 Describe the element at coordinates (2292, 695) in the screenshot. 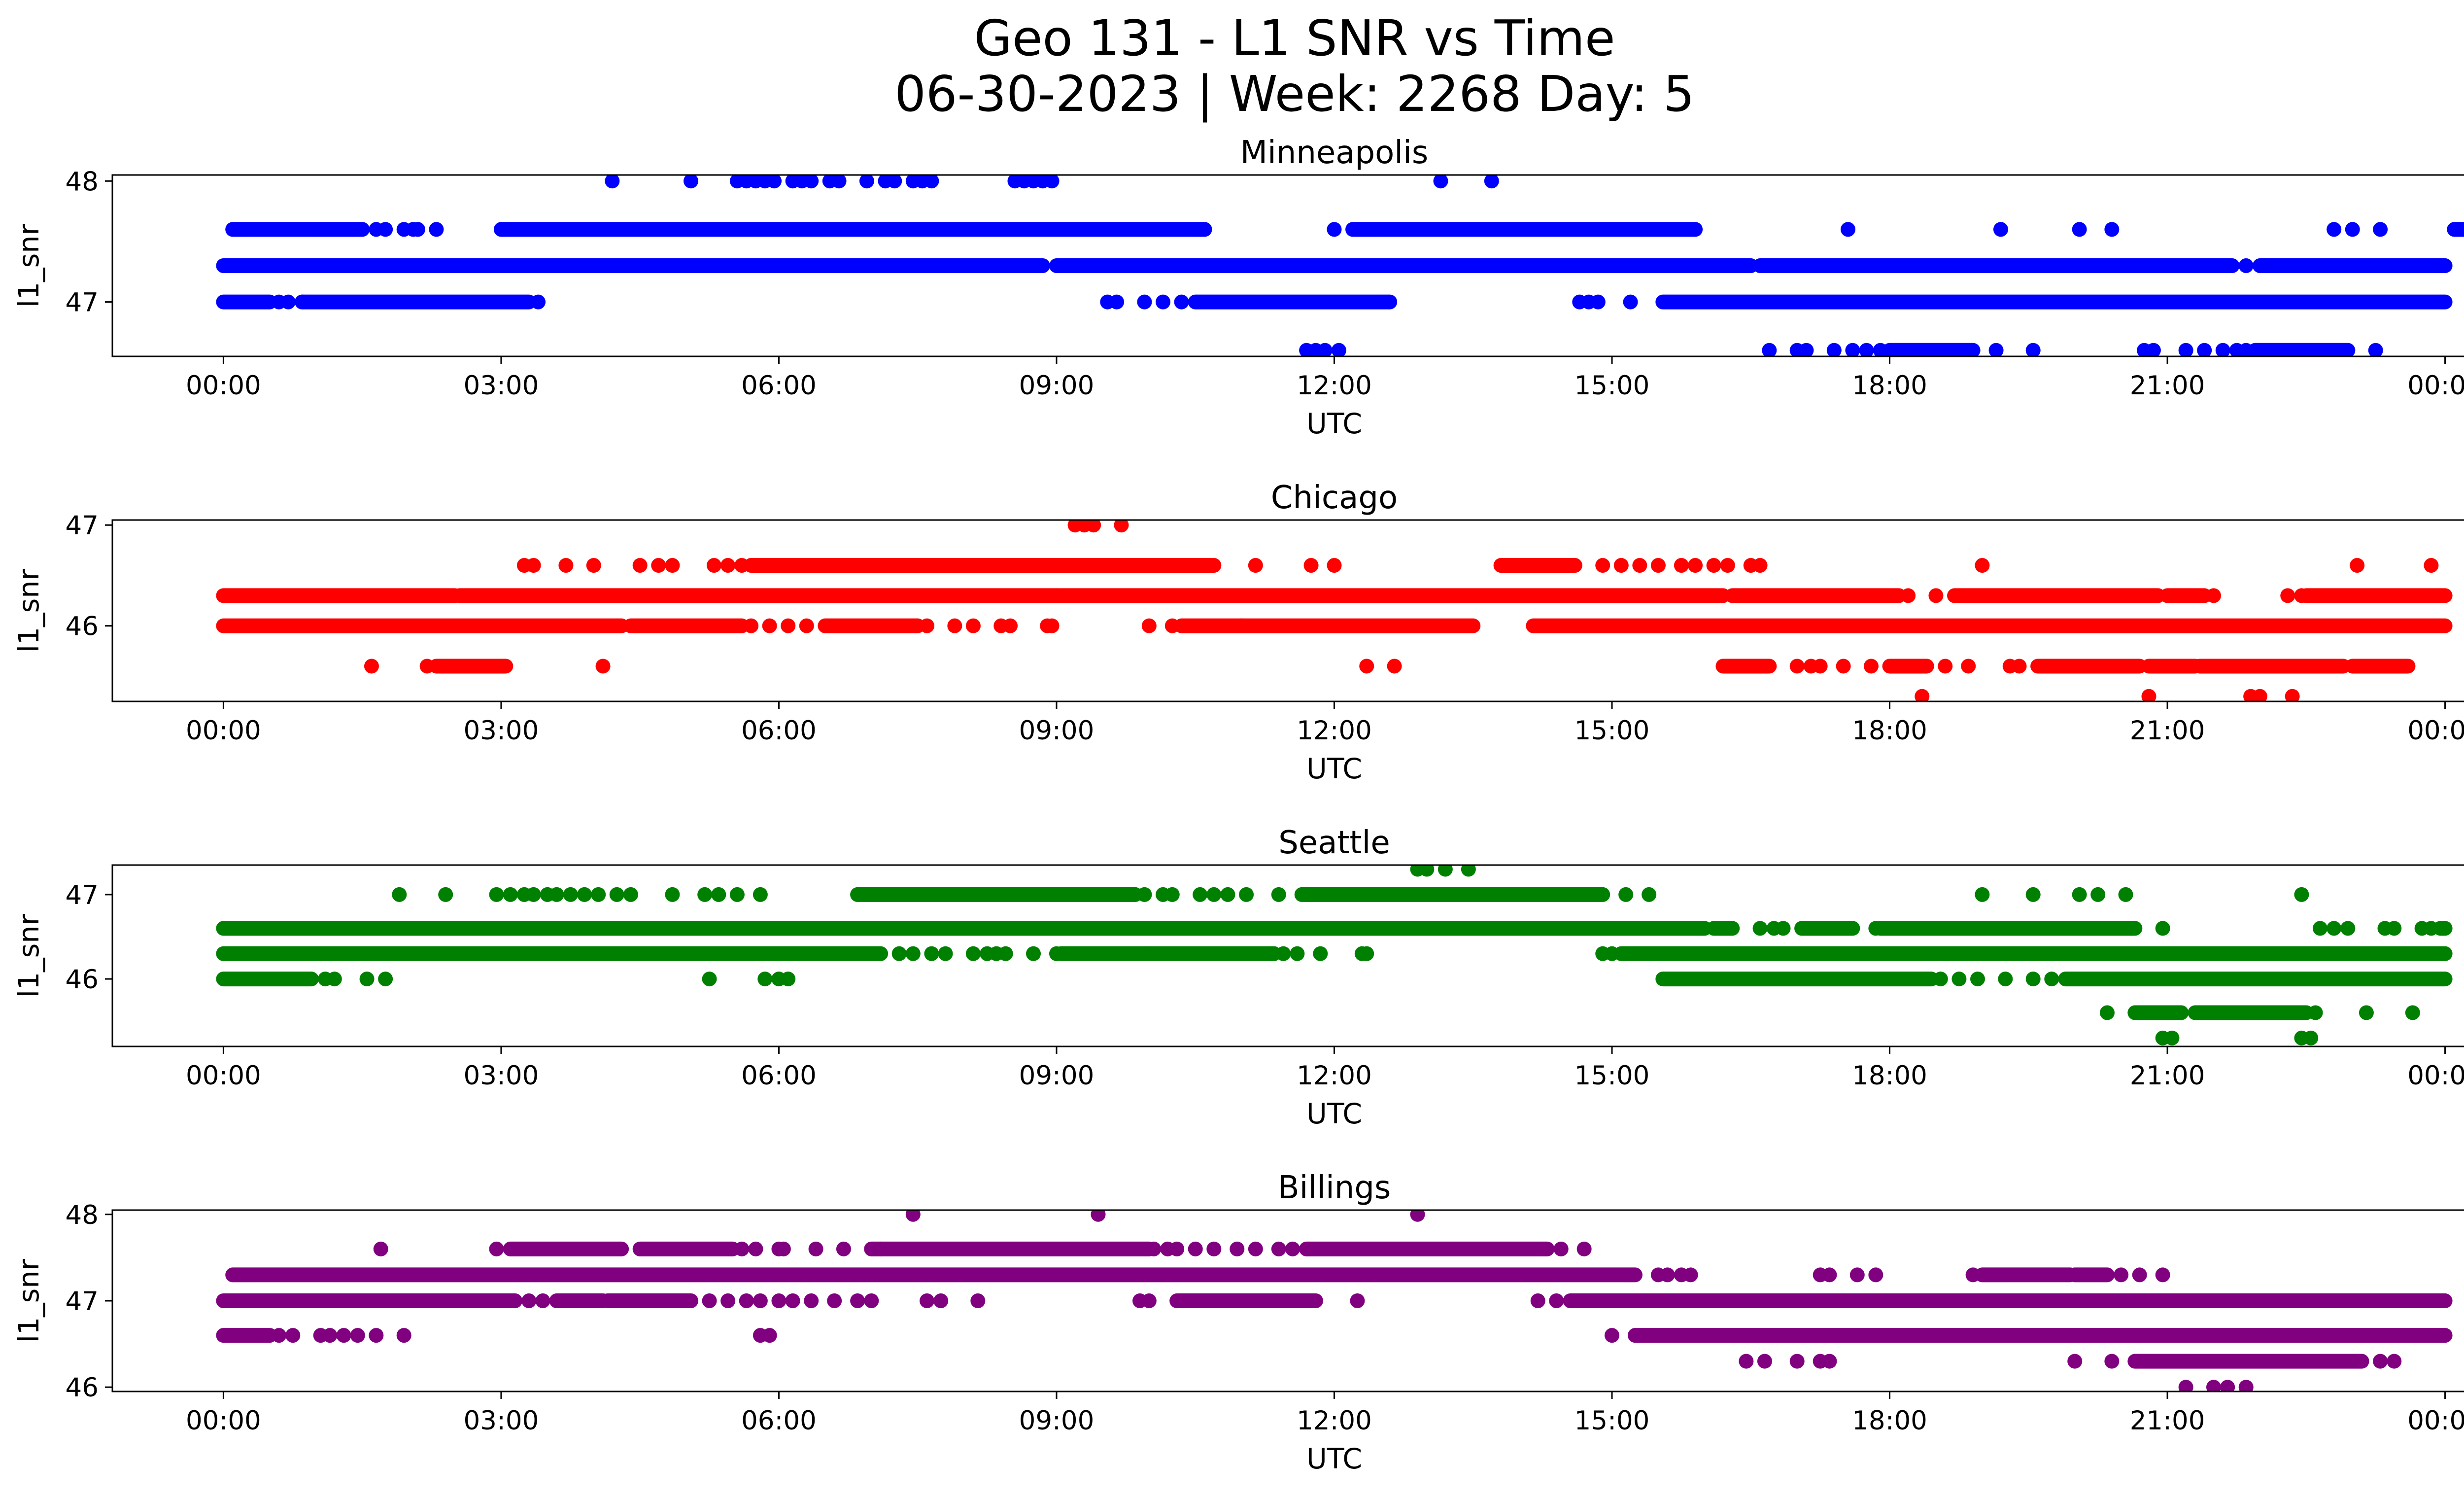

I see `data-point-45.3-4` at that location.